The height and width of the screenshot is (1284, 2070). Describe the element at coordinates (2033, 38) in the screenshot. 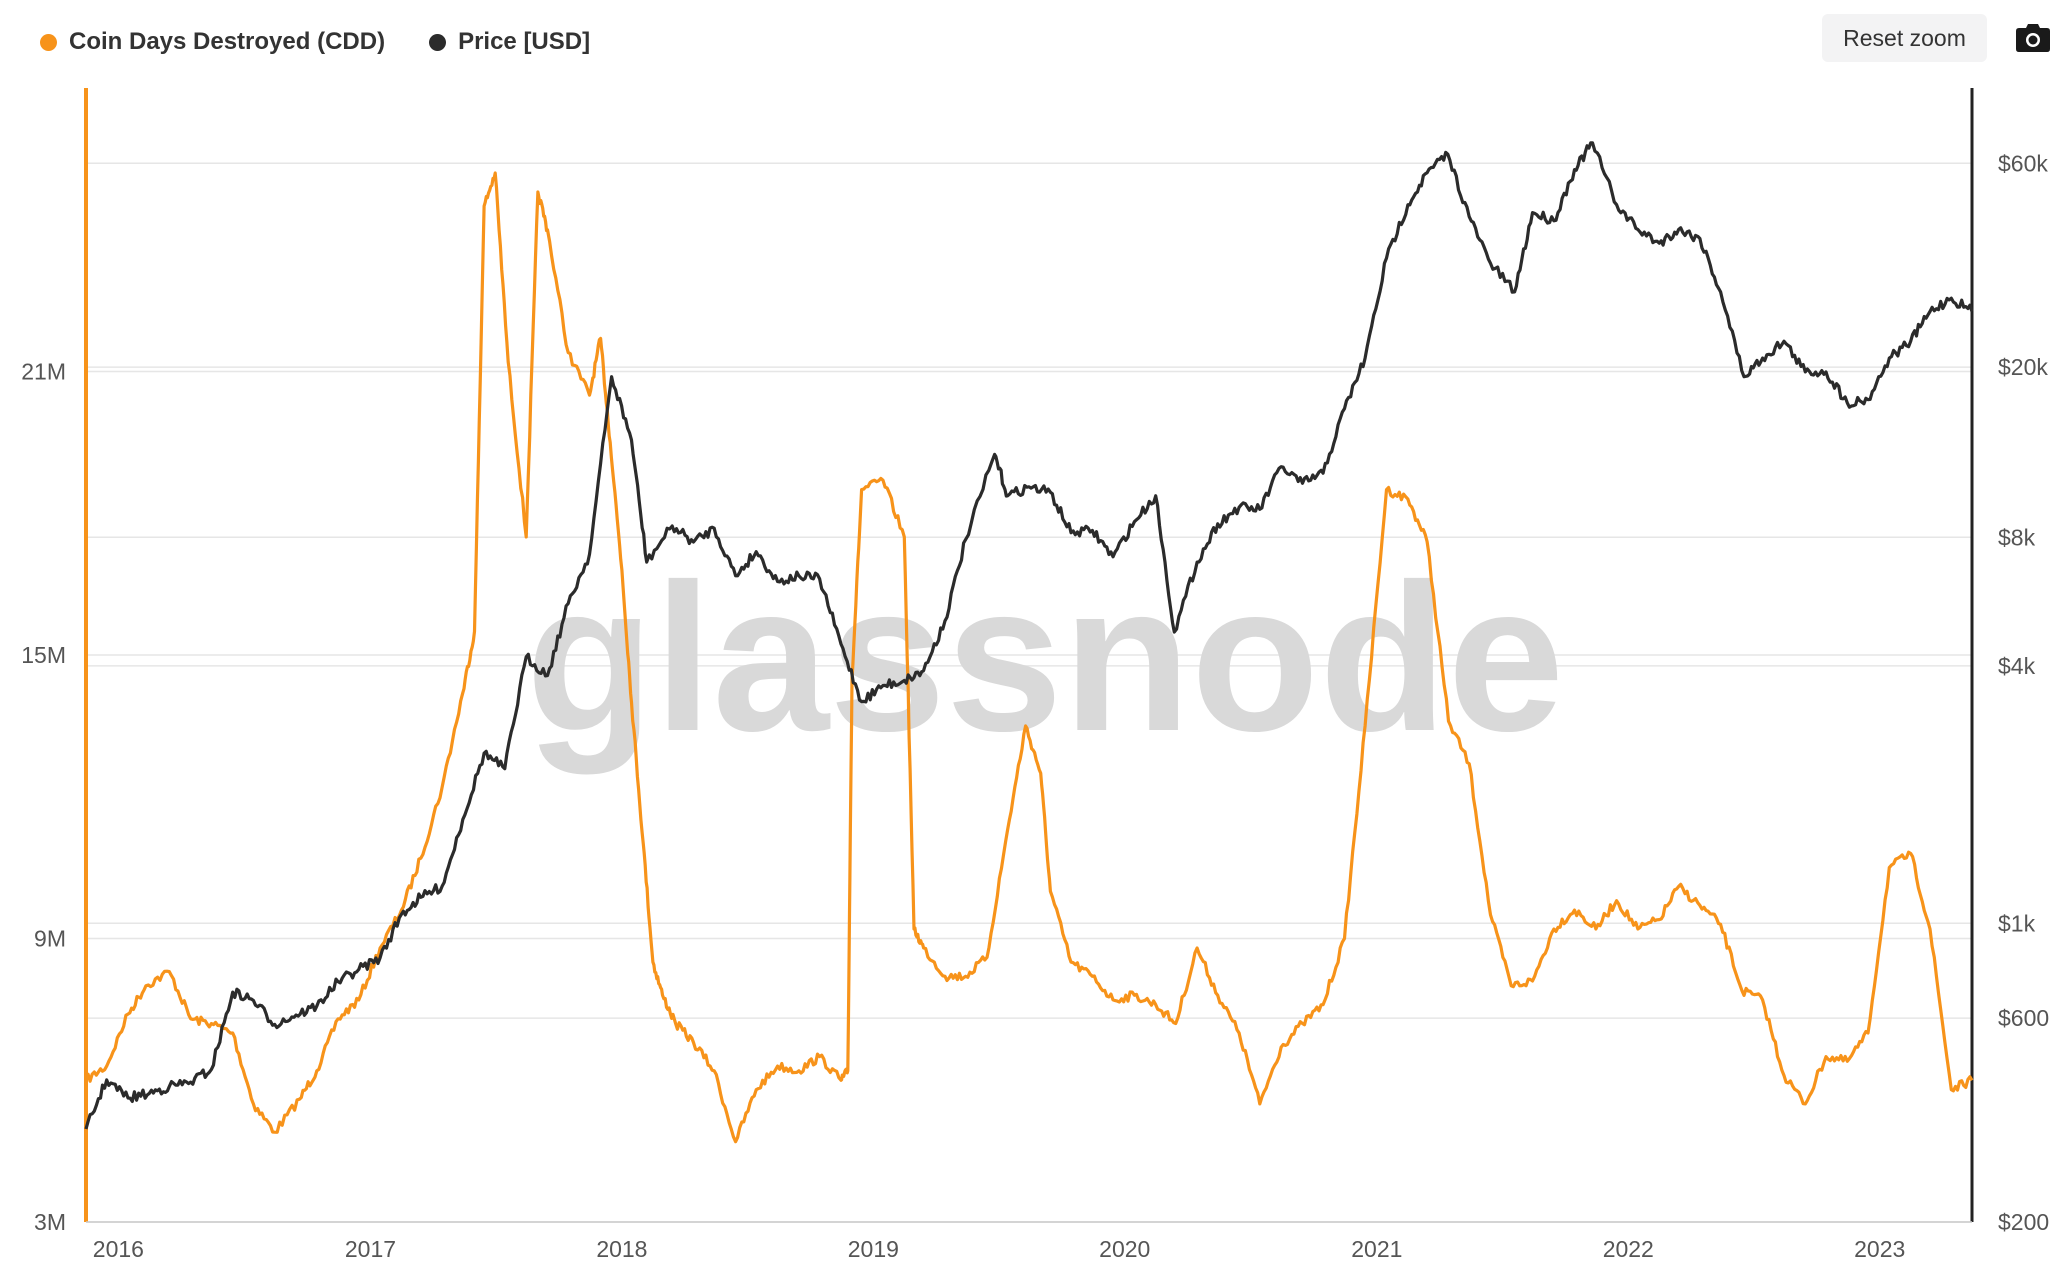

I see `camera-icon` at that location.